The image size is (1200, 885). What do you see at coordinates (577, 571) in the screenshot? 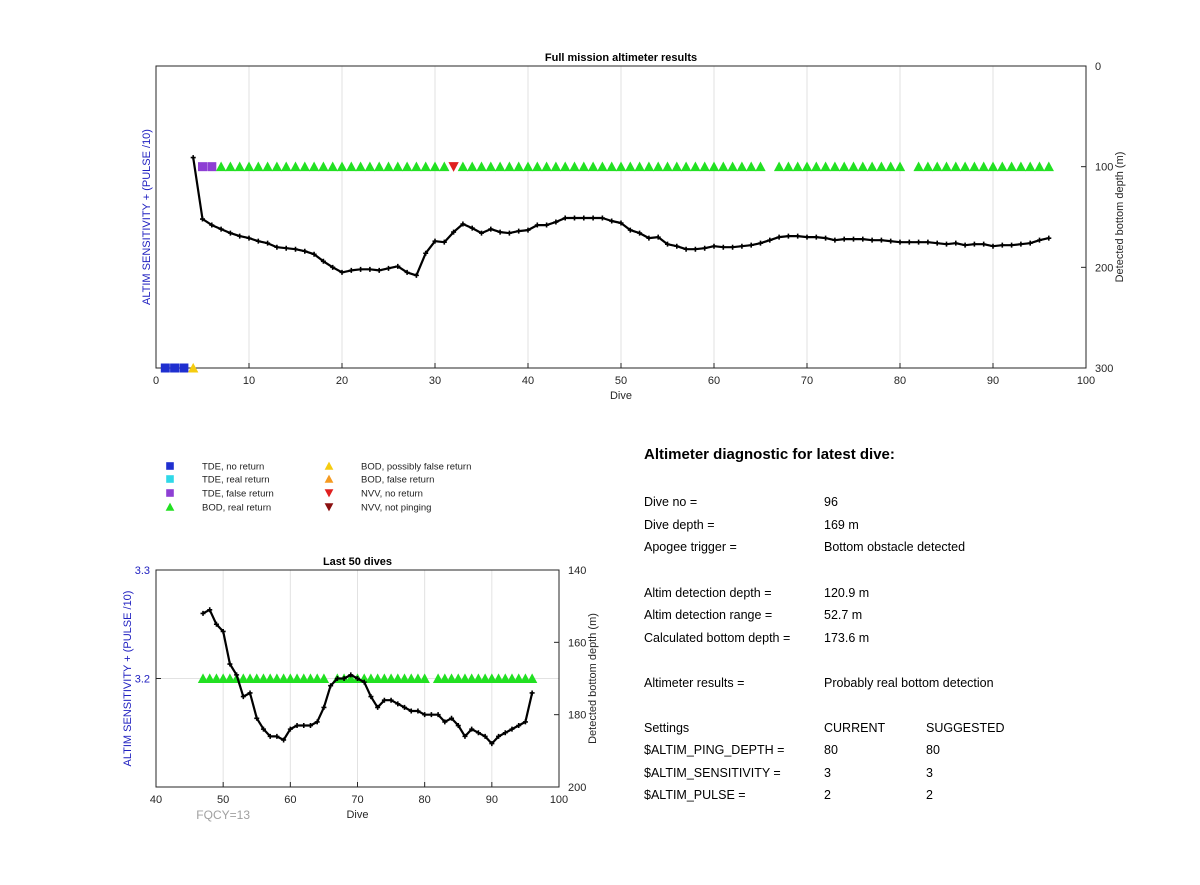
I see `y-right-tick-label: 140` at bounding box center [577, 571].